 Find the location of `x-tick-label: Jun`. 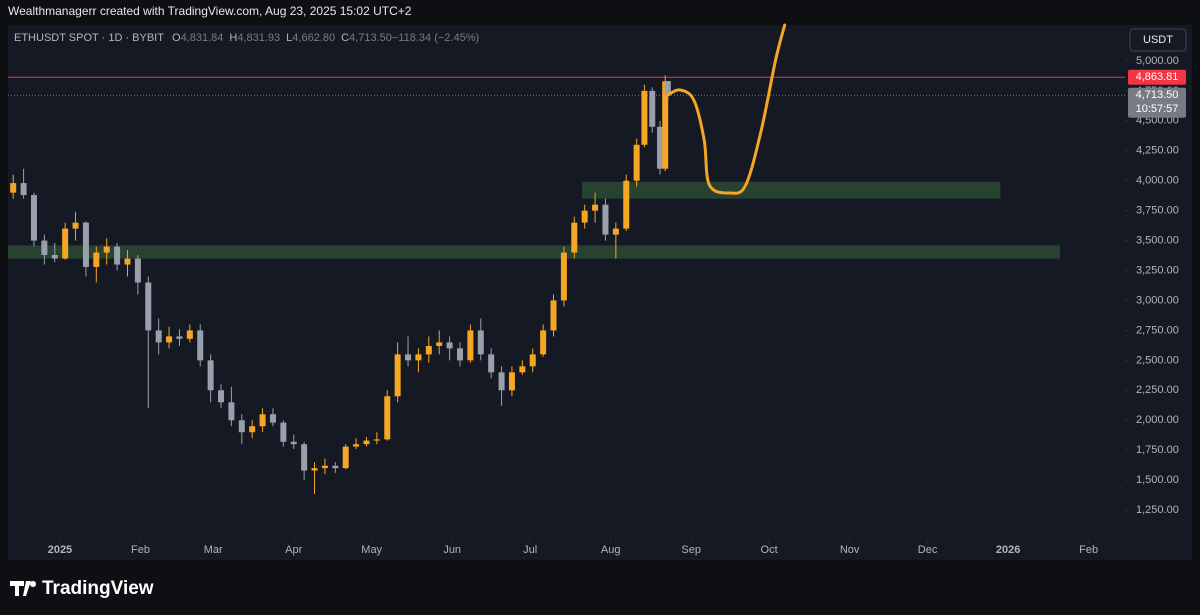

x-tick-label: Jun is located at coordinates (452, 550).